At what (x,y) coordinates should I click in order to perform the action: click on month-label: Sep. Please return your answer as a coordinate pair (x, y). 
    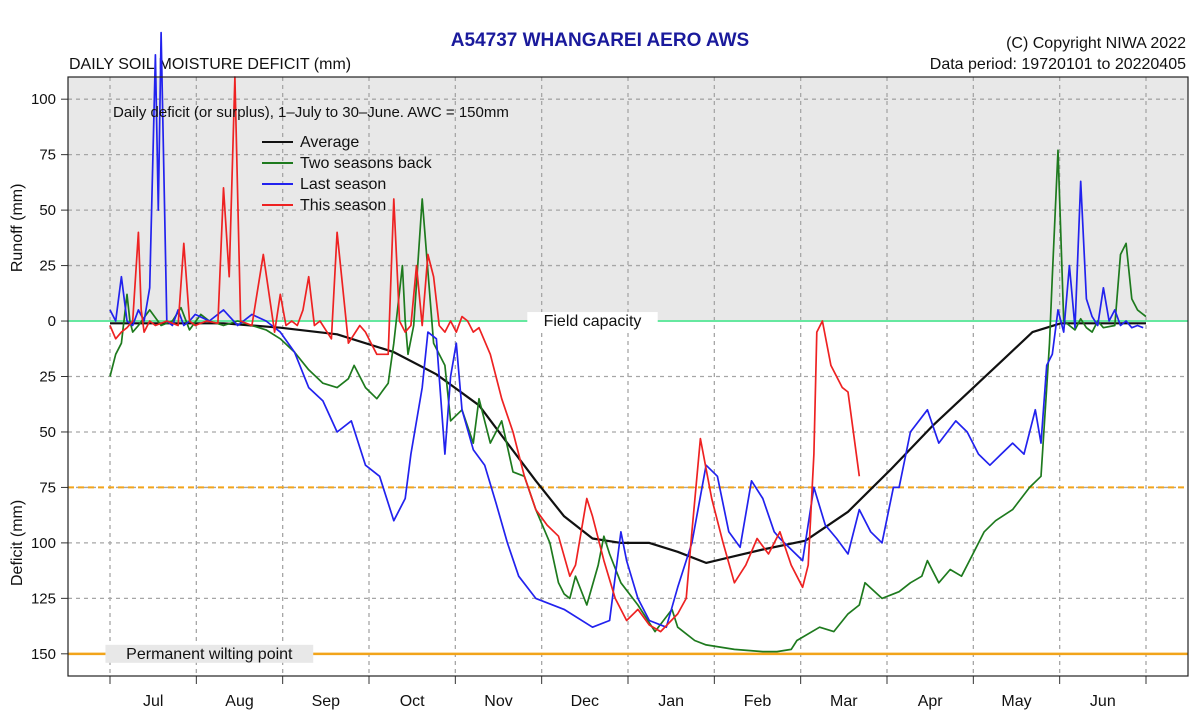
    Looking at the image, I should click on (326, 701).